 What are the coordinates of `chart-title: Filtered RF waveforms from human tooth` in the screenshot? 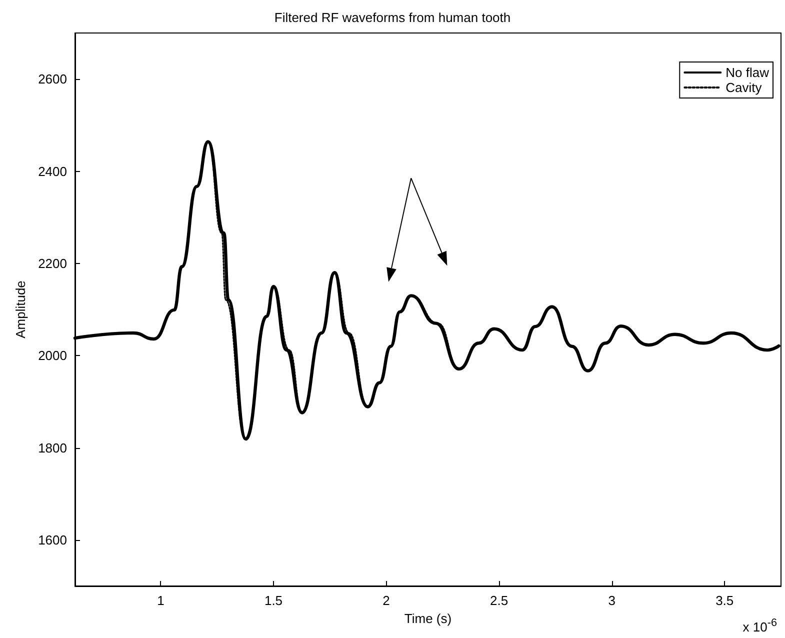 It's located at (392, 17).